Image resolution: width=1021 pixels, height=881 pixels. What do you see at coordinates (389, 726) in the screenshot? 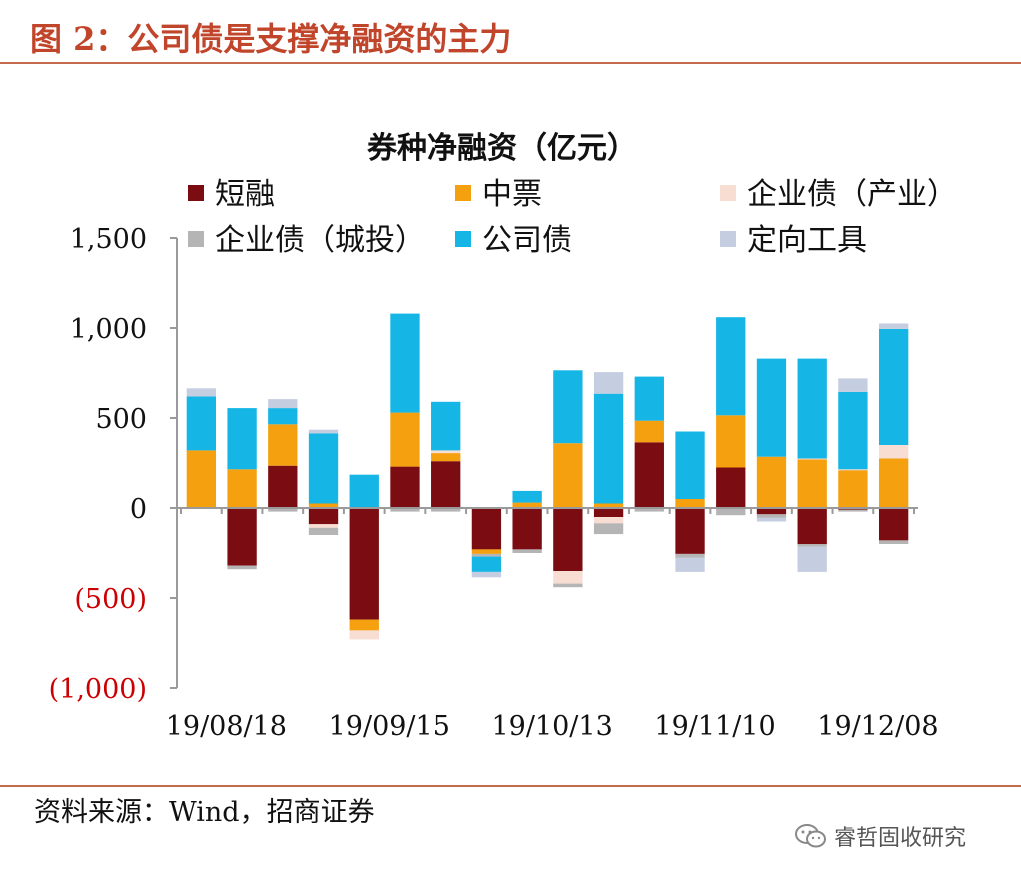
I see `x-tick-label: 19/09/15` at bounding box center [389, 726].